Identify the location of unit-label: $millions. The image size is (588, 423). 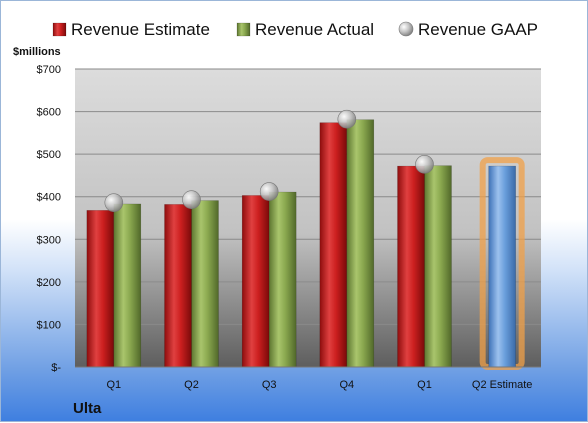
(37, 52).